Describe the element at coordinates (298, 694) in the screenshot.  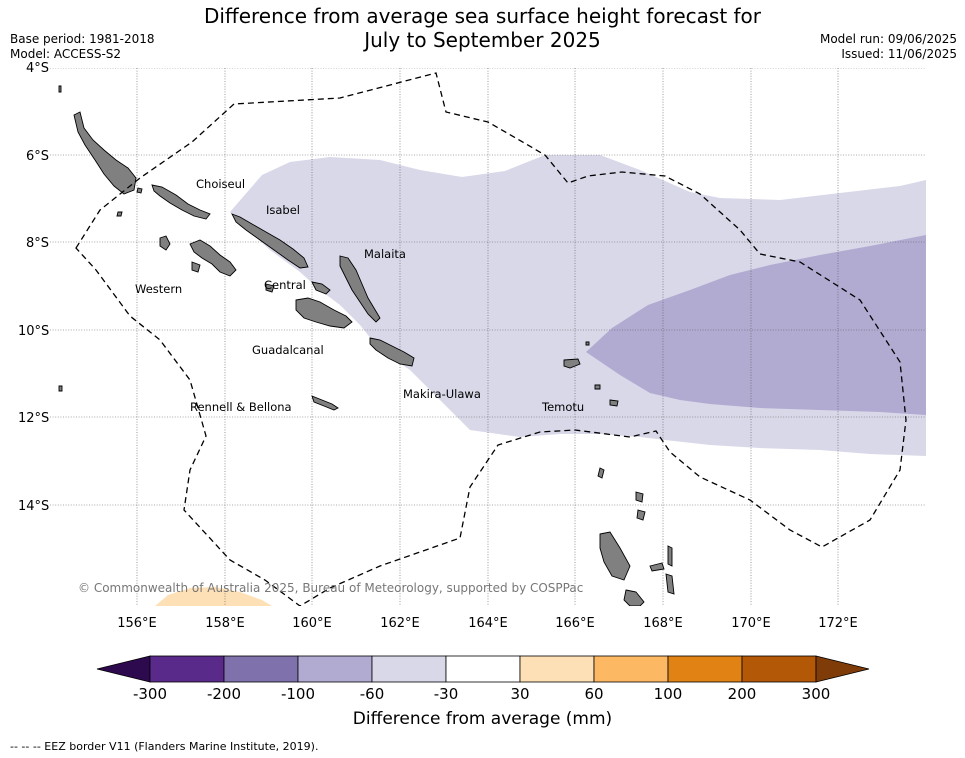
I see `colorbar-tick-2: -100` at that location.